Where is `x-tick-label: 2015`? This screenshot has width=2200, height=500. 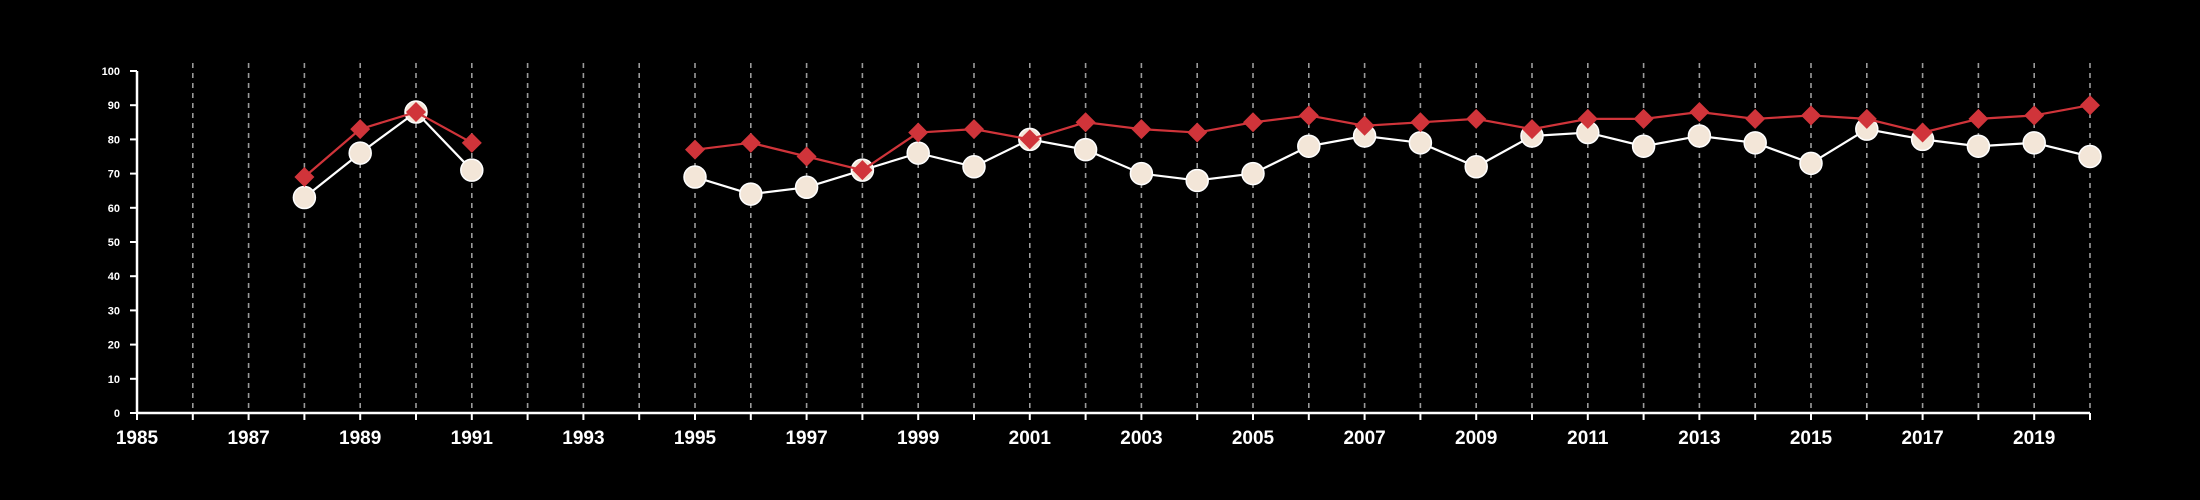
x-tick-label: 2015 is located at coordinates (1811, 438).